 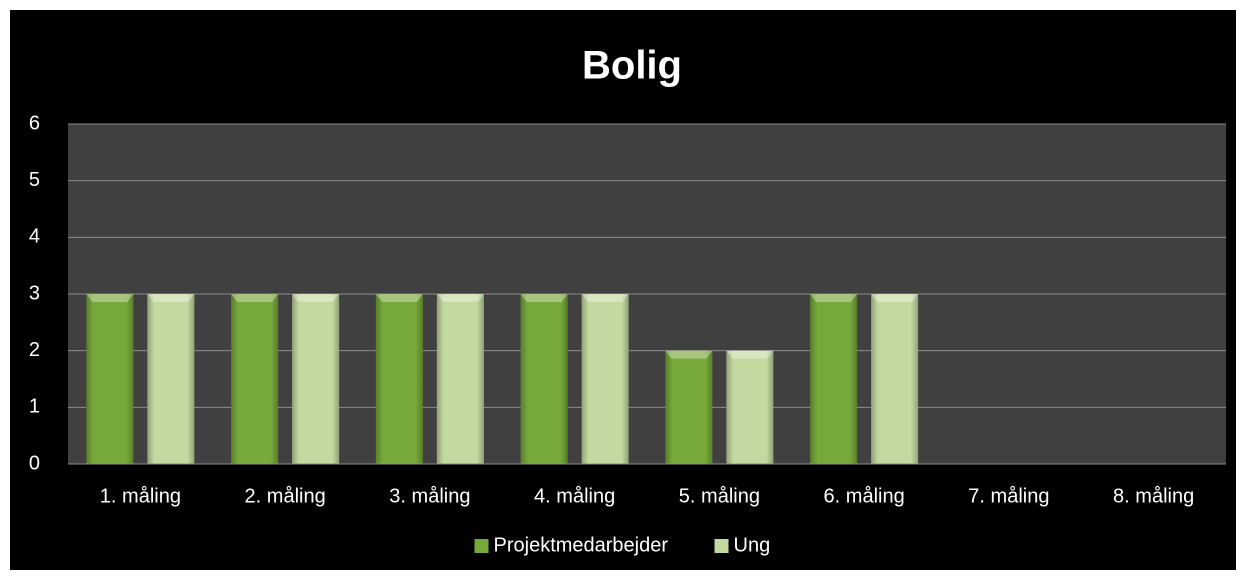 I want to click on x-tick-label: 5. måling, so click(x=719, y=496).